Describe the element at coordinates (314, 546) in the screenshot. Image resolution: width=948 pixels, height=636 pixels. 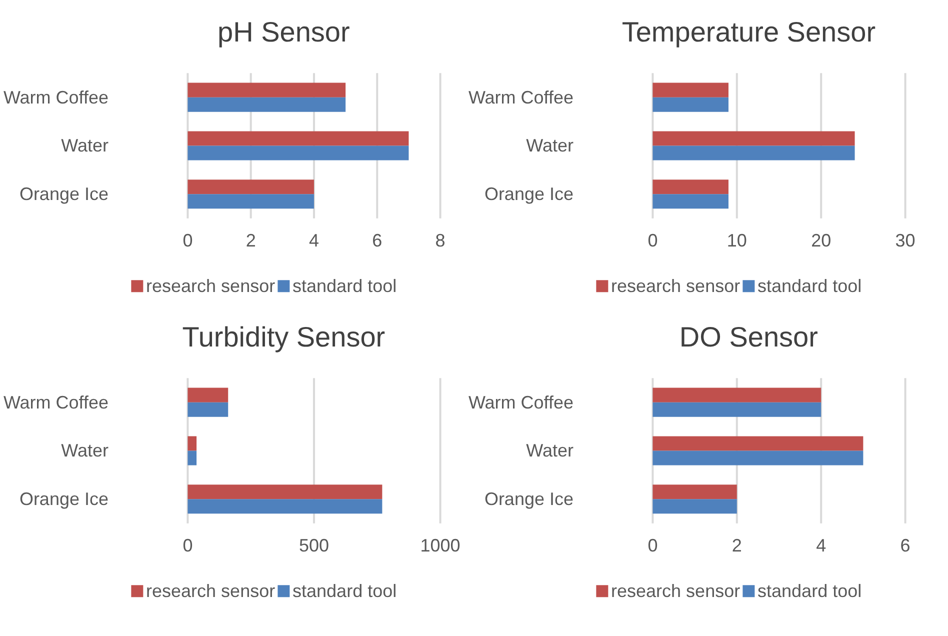
I see `x-tick-label: 500` at that location.